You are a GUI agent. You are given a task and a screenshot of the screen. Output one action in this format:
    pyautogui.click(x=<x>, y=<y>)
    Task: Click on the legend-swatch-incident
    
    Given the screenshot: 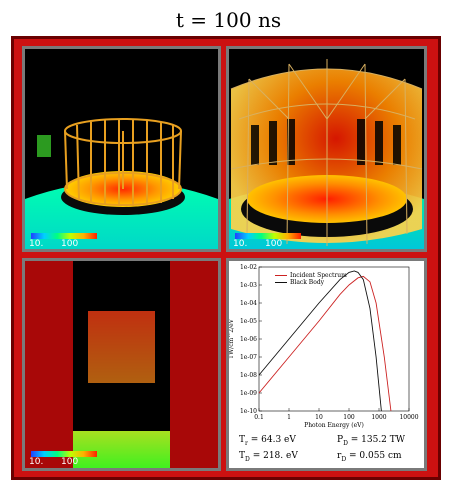 What is the action you would take?
    pyautogui.click(x=281, y=275)
    